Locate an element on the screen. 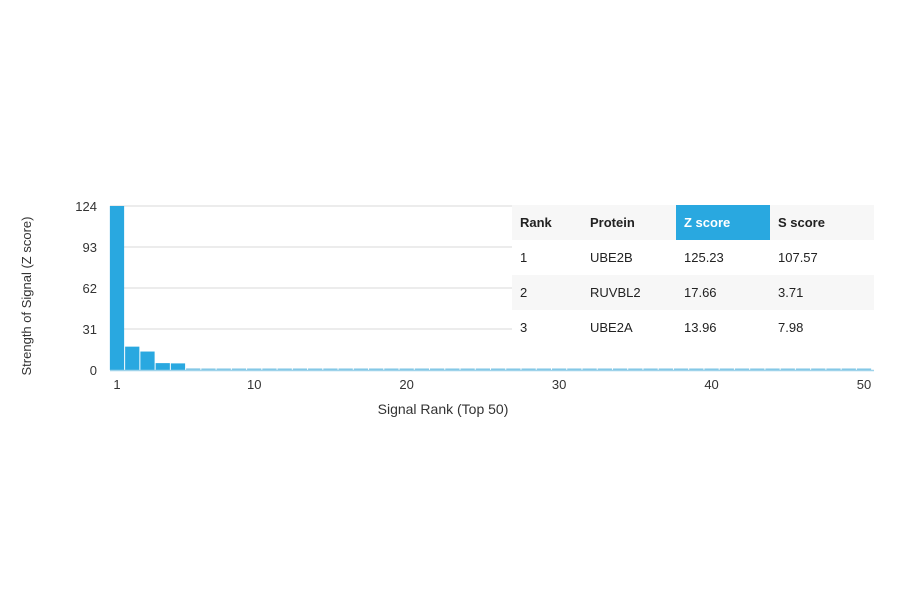 The width and height of the screenshot is (900, 594). table-row: 2 RUVBL2 17.66 3.71 is located at coordinates (693, 292).